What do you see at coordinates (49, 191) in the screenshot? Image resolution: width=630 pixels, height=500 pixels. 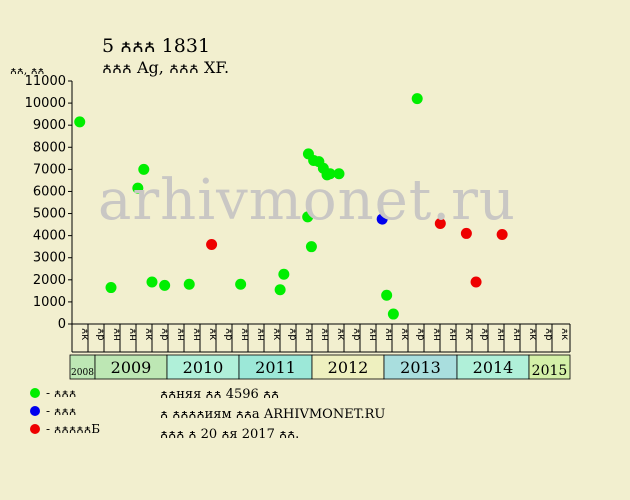 I see `y-tick-label: 6000` at bounding box center [49, 191].